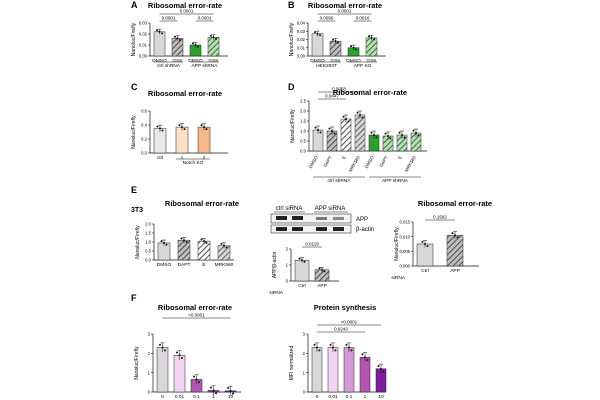 The image size is (600, 400). Describe the element at coordinates (204, 158) in the screenshot. I see `x-tick-label: 2` at that location.